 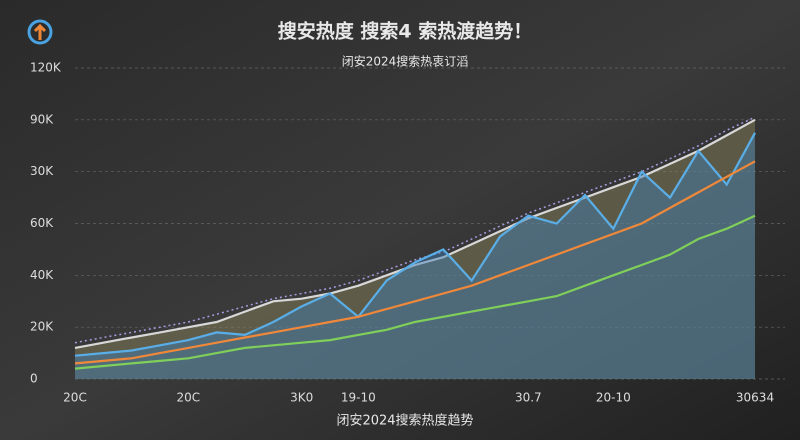 I want to click on y-tick-label: 90K, so click(x=42, y=119).